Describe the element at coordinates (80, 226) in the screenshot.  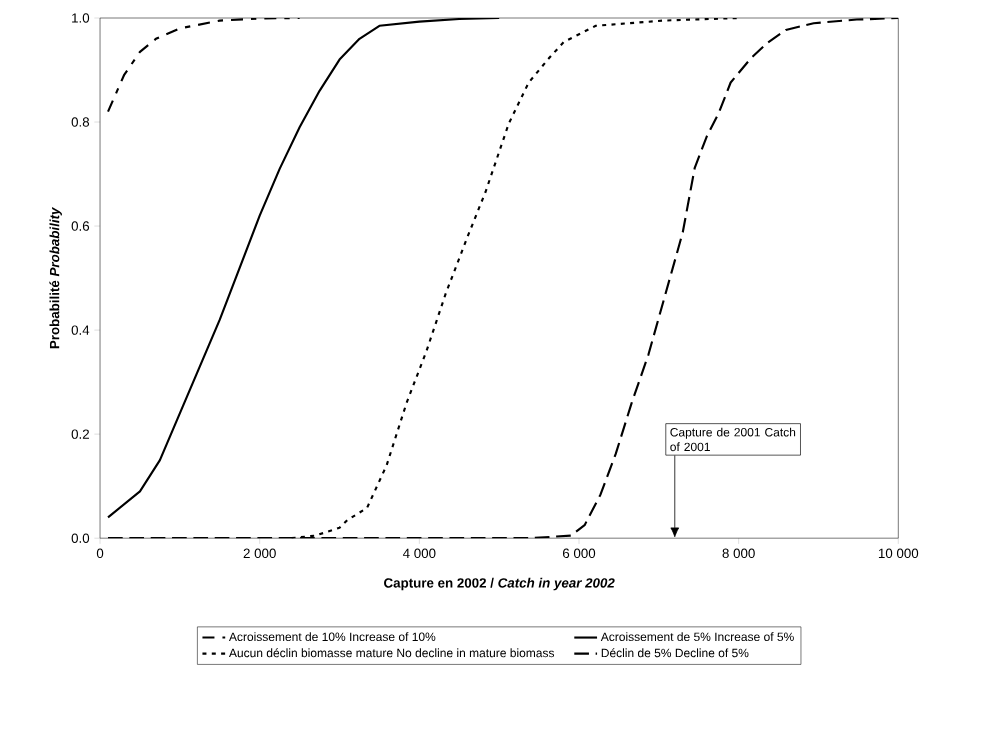
I see `y-tick-label: 0.6` at that location.